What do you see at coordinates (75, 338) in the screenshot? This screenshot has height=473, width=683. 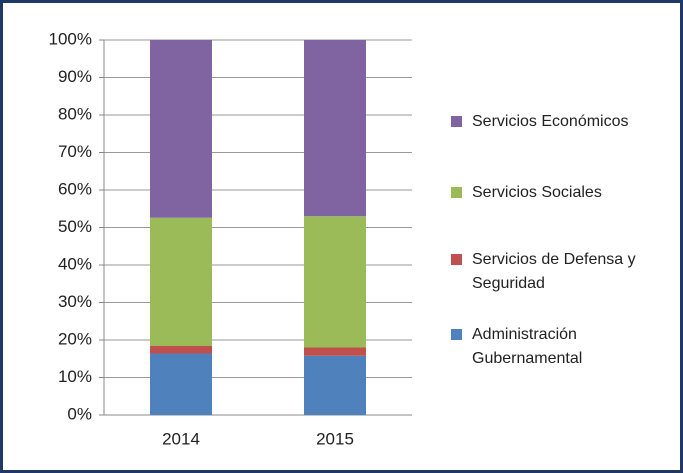 I see `y-tick-label: 20%` at bounding box center [75, 338].